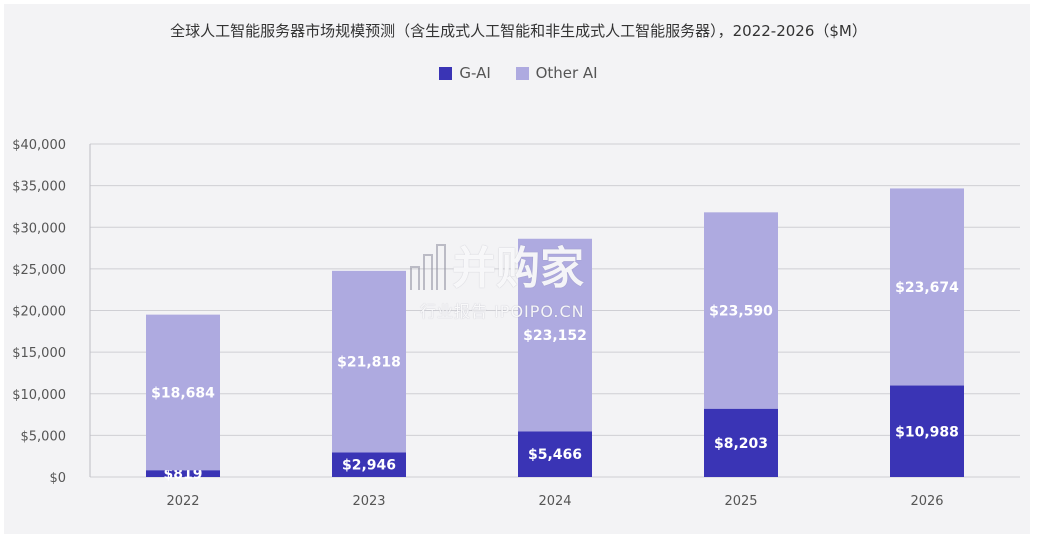 This screenshot has height=543, width=1037. Describe the element at coordinates (554, 501) in the screenshot. I see `x-tick-label: 2024` at that location.